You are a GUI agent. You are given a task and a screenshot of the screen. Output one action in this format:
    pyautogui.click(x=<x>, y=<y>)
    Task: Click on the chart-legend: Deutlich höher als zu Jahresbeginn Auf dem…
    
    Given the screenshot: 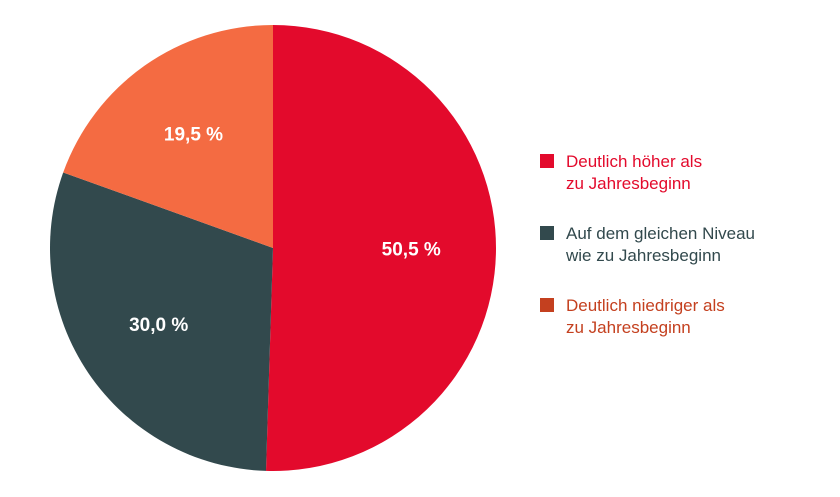 What is the action you would take?
    pyautogui.click(x=647, y=244)
    